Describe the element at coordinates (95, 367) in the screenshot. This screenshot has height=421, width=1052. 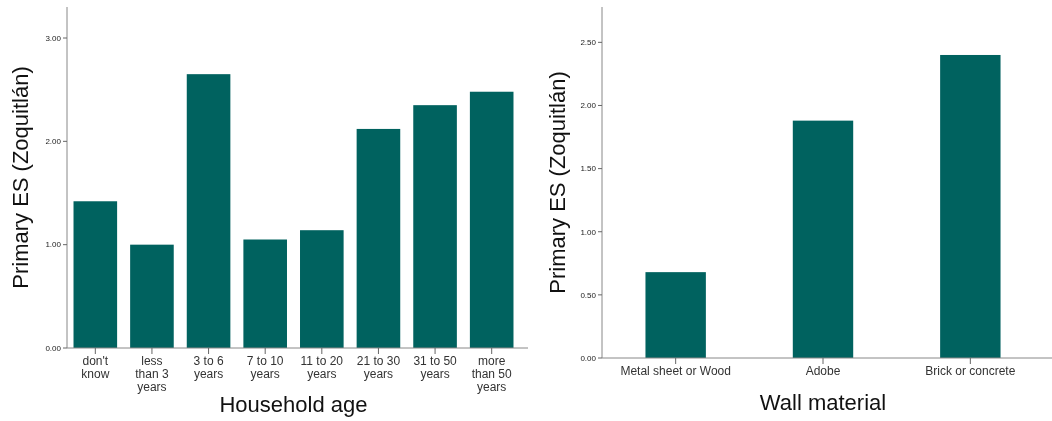
I see `x-tick-label: don't know` at that location.